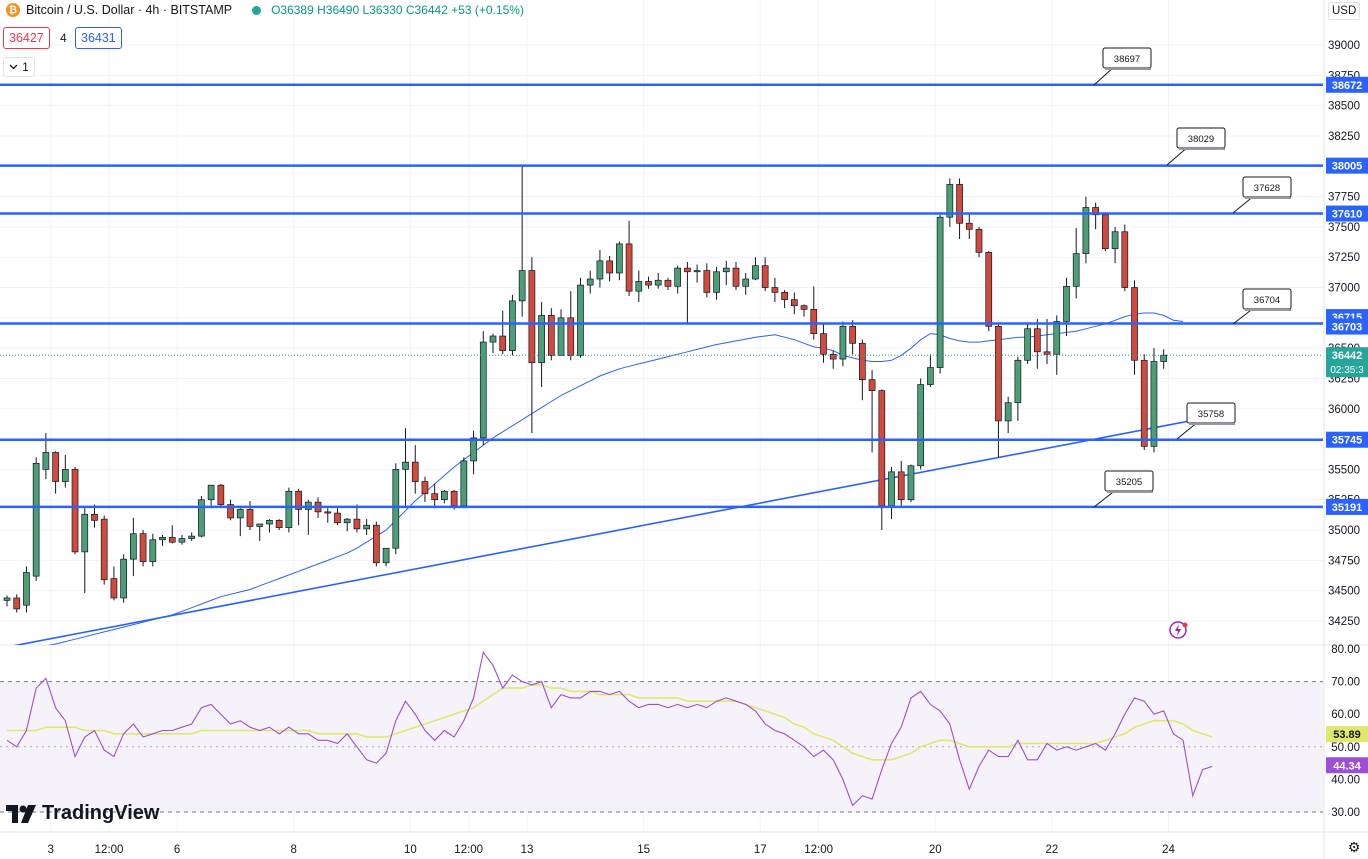 The image size is (1368, 859). What do you see at coordinates (26, 38) in the screenshot?
I see `sell-button: 36427` at bounding box center [26, 38].